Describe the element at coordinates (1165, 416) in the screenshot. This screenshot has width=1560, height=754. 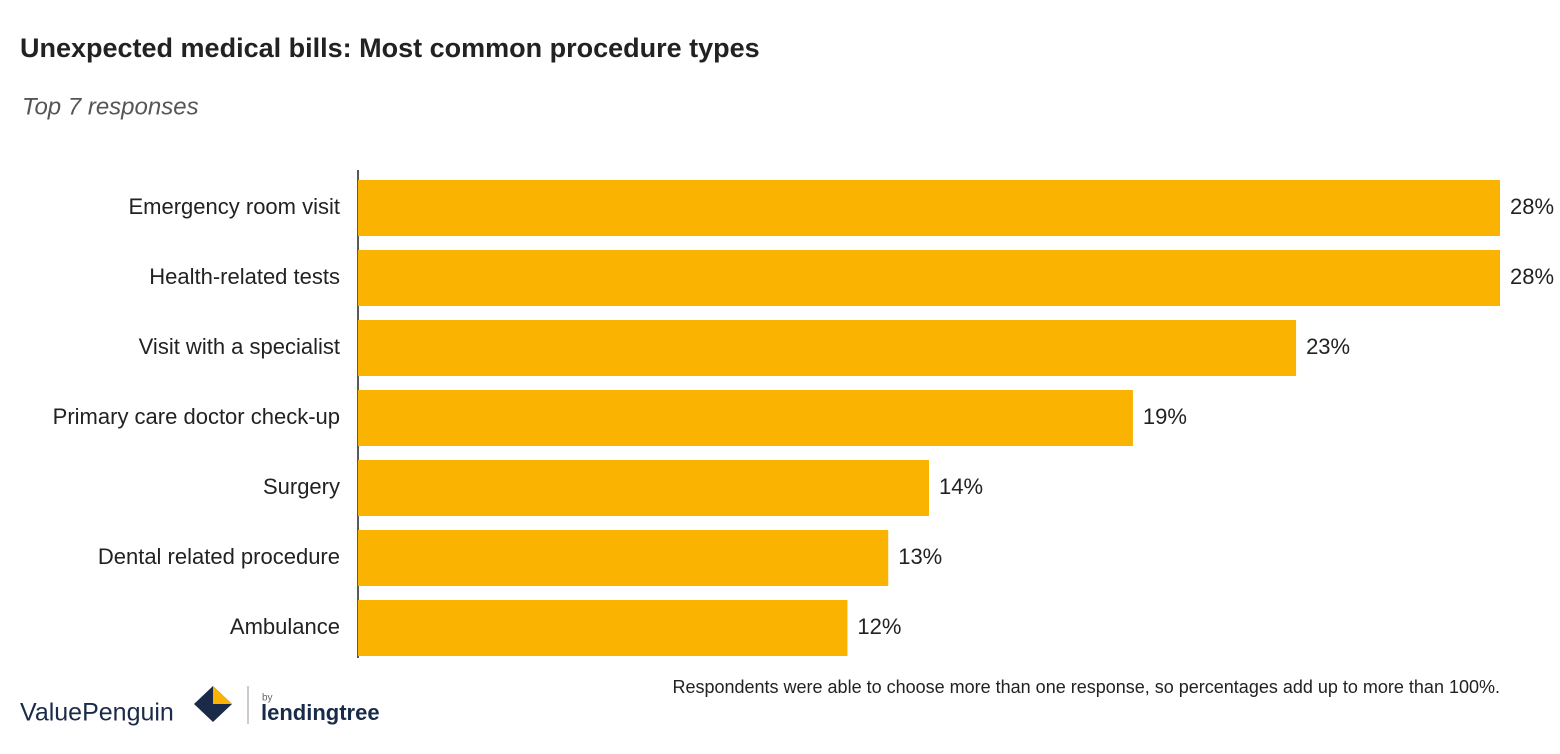
I see `value-label: 19%` at that location.